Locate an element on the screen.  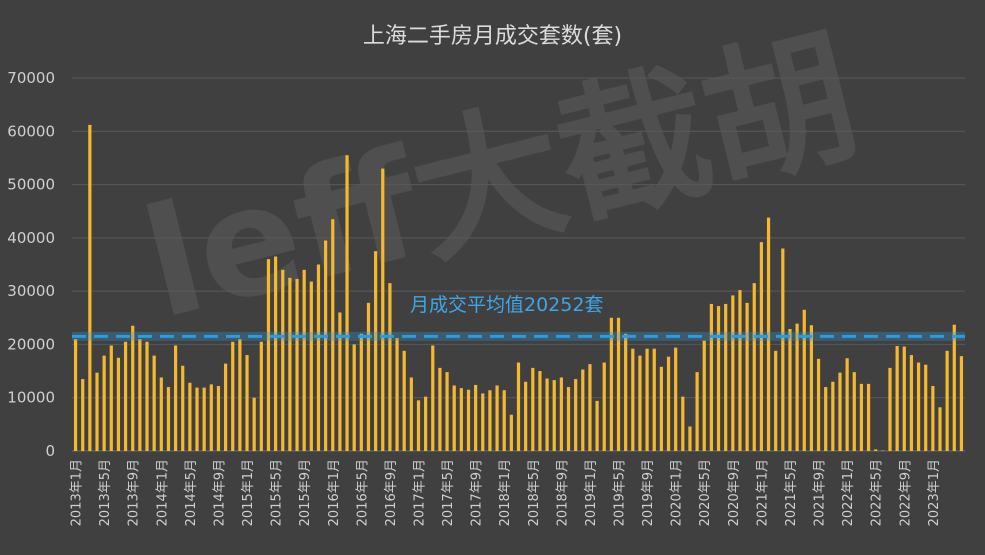
x-tick-label: 2018年1月 is located at coordinates (505, 492).